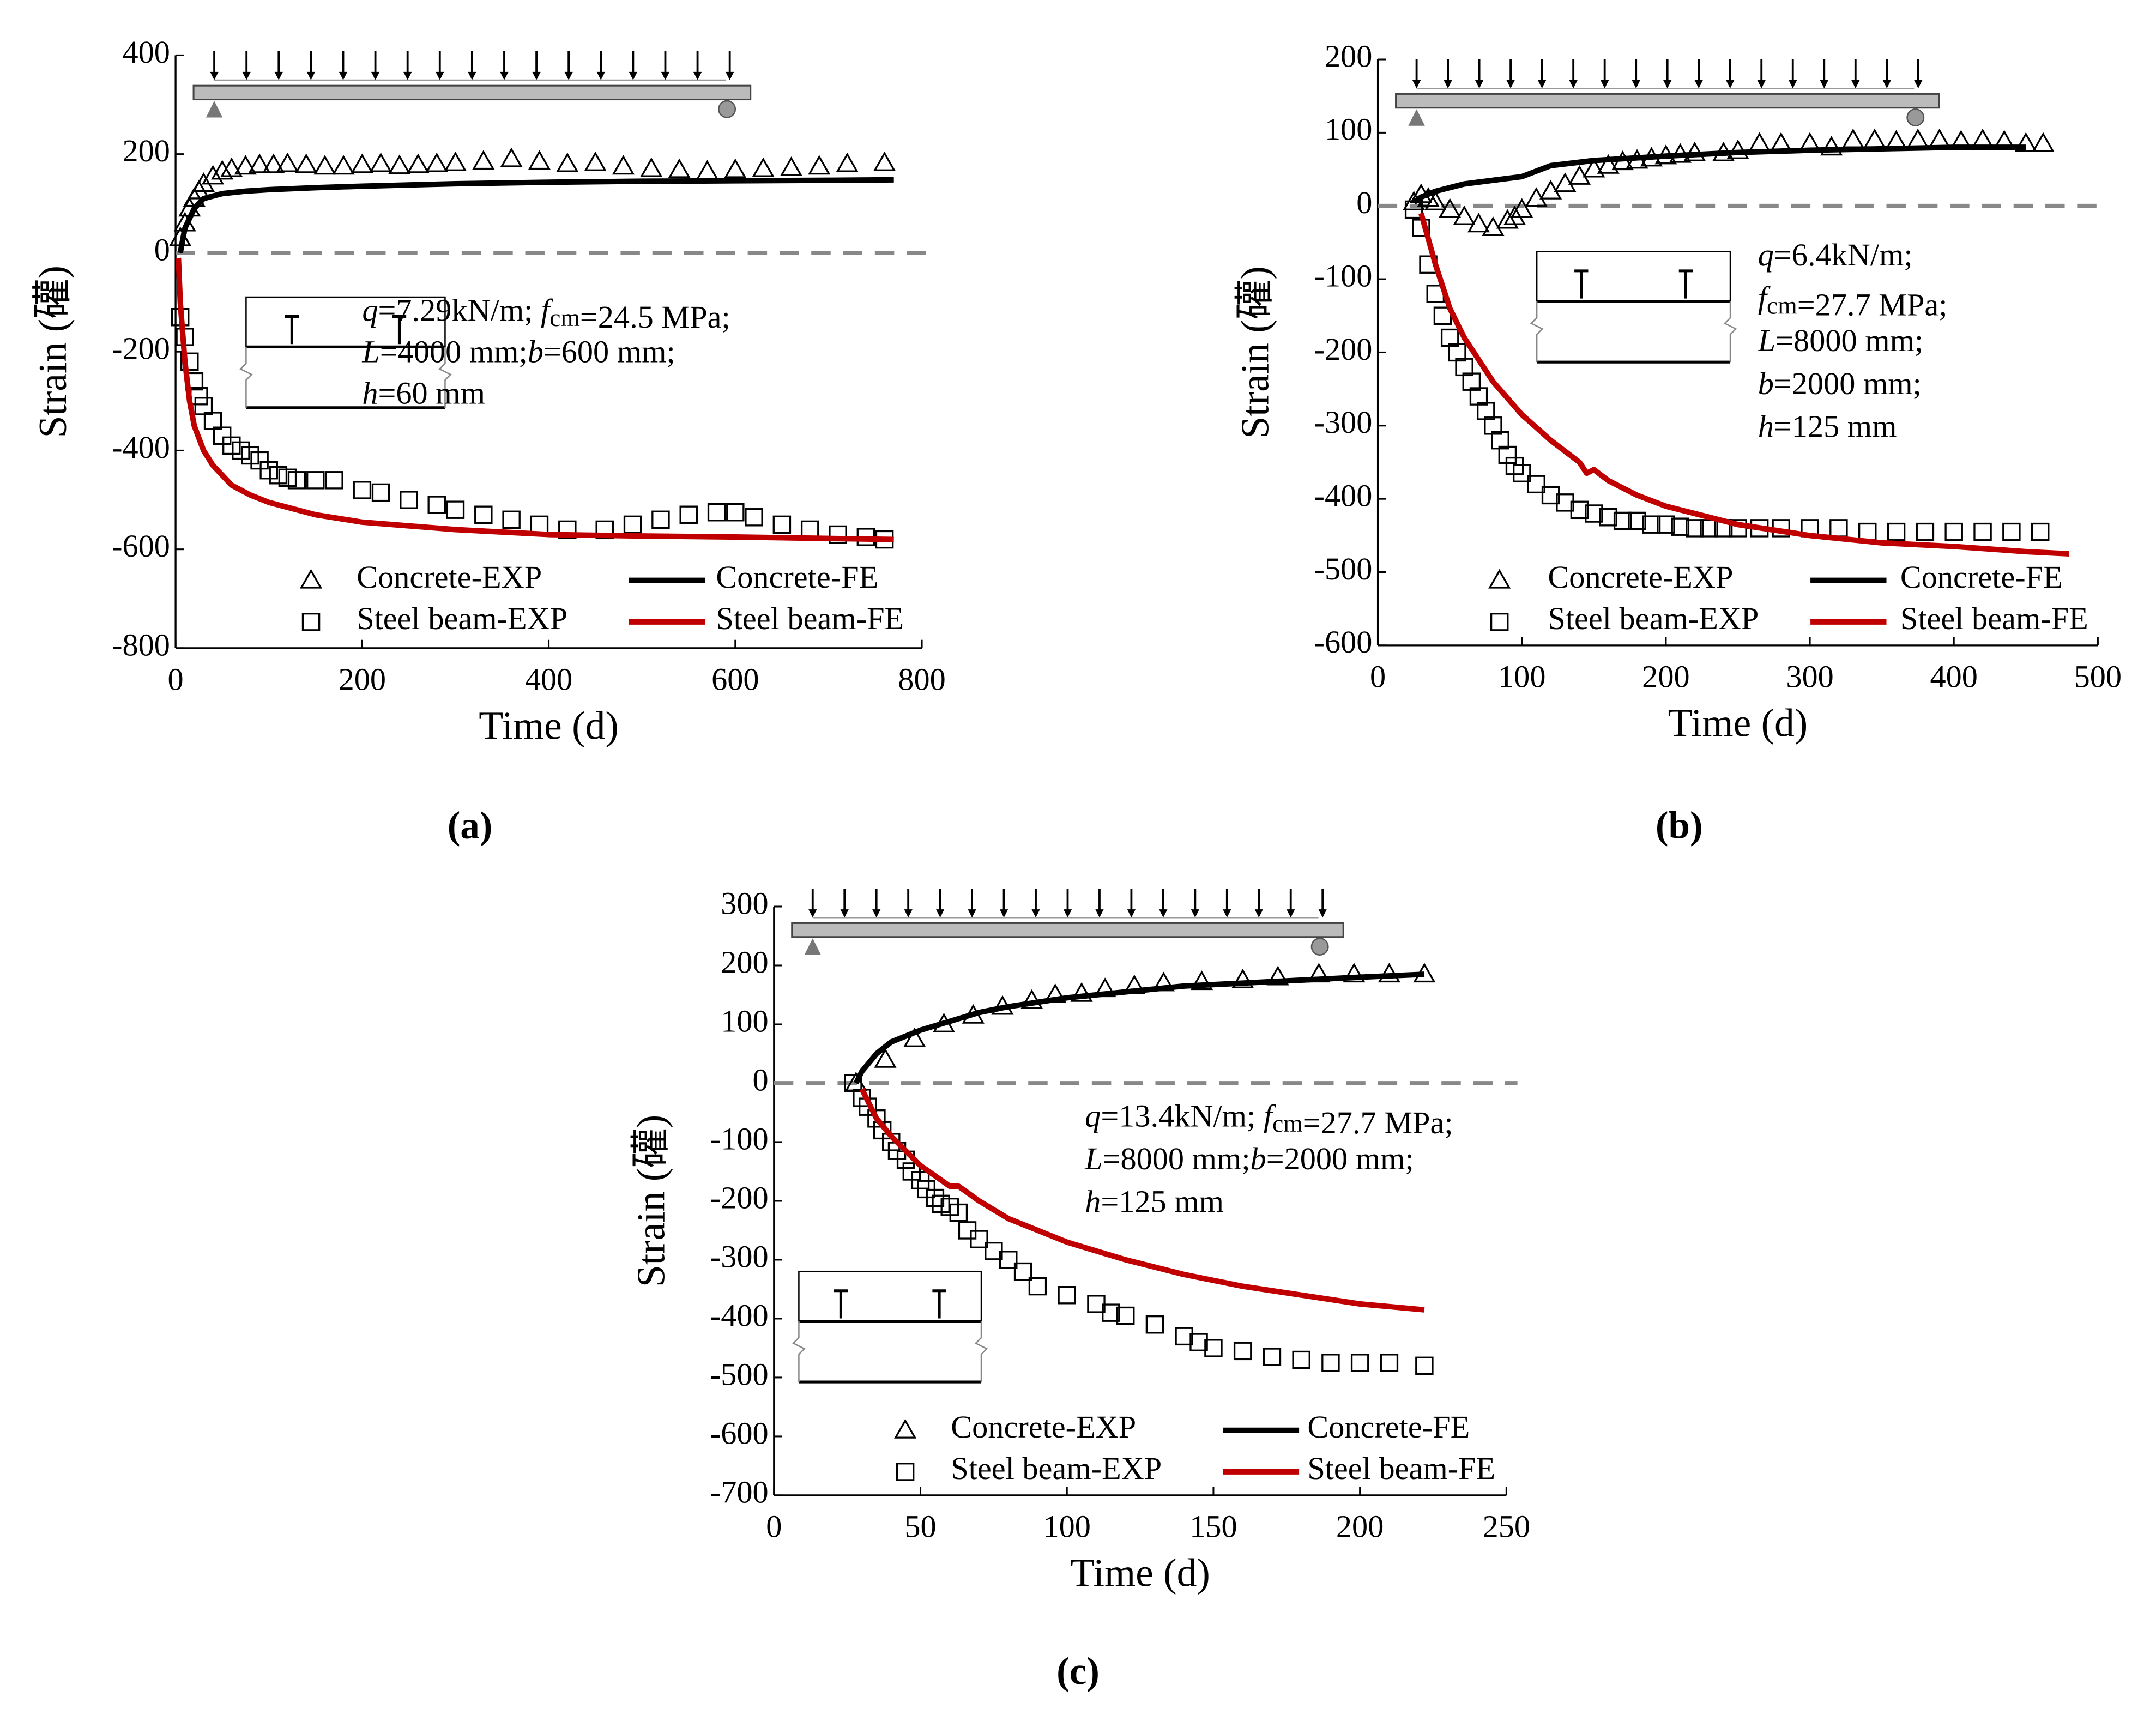  I want to click on annotation: b=2000 mm;, so click(1840, 383).